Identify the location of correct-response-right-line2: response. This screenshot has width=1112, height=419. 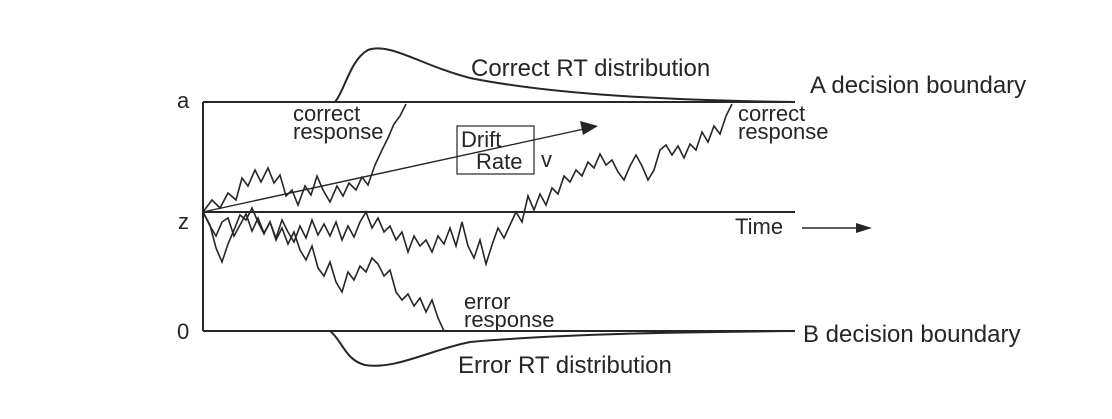
(783, 131).